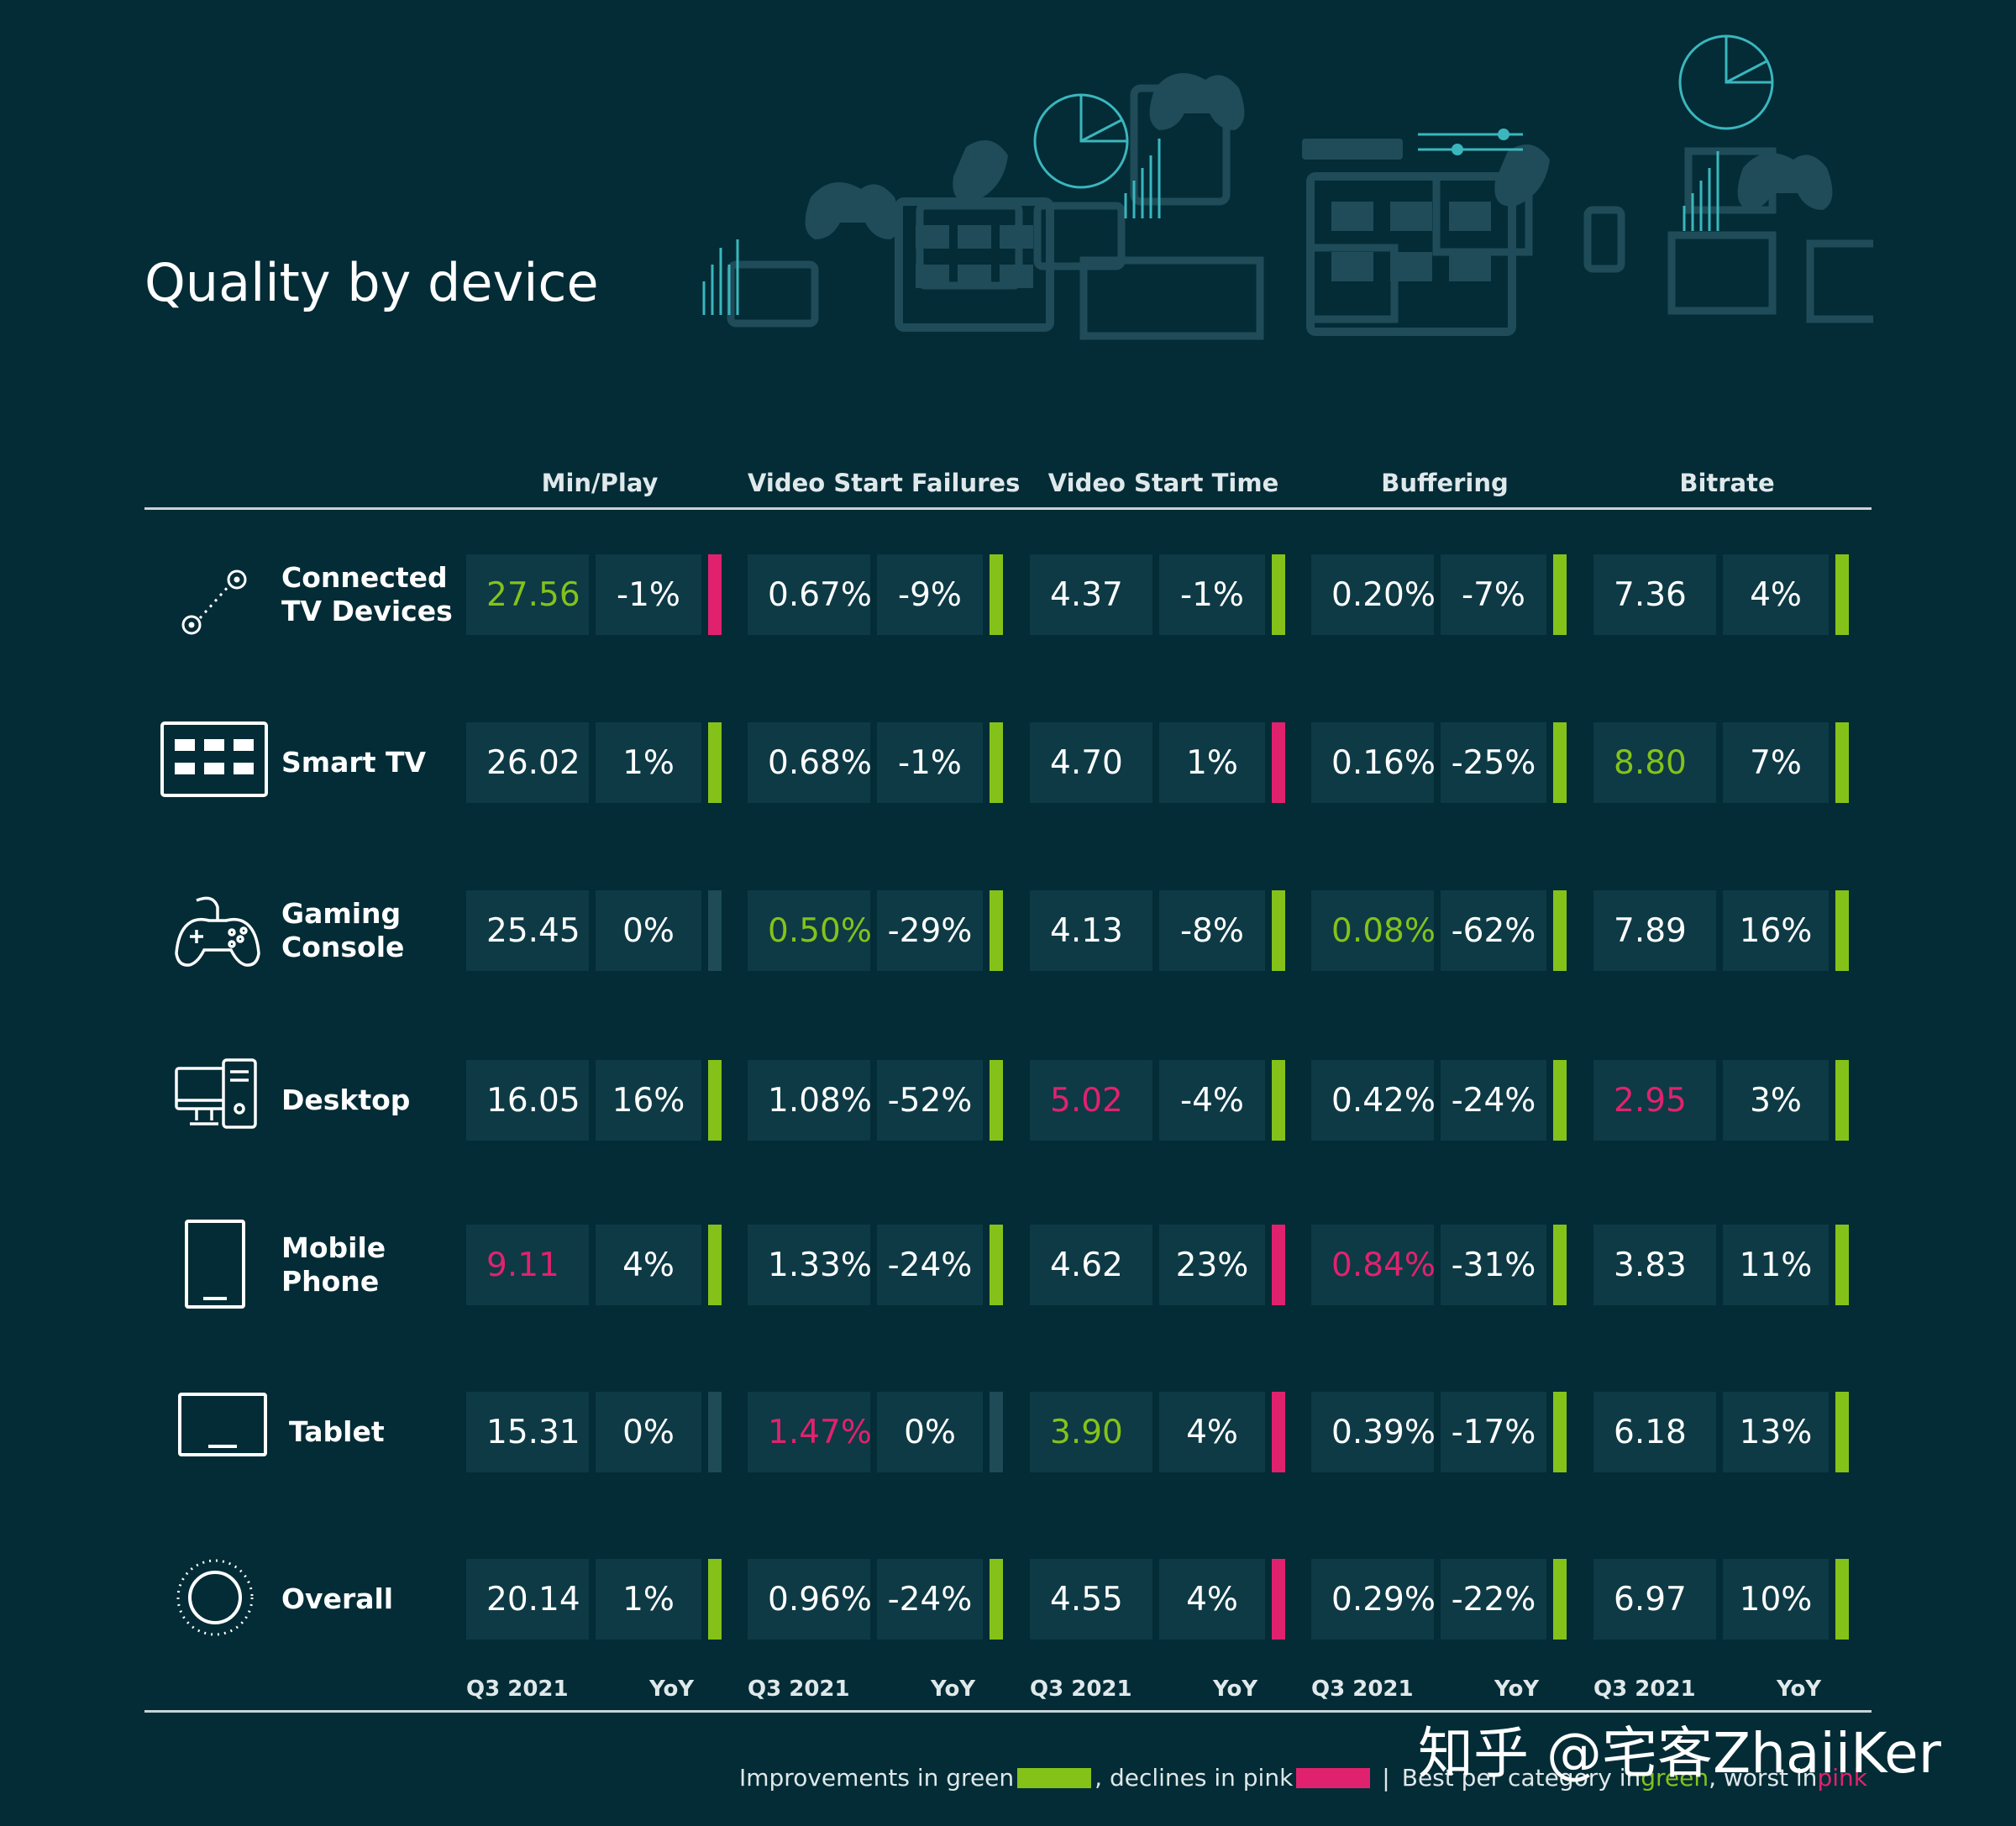 This screenshot has width=2016, height=1826. Describe the element at coordinates (1373, 594) in the screenshot. I see `value-cell: 0.20%` at that location.